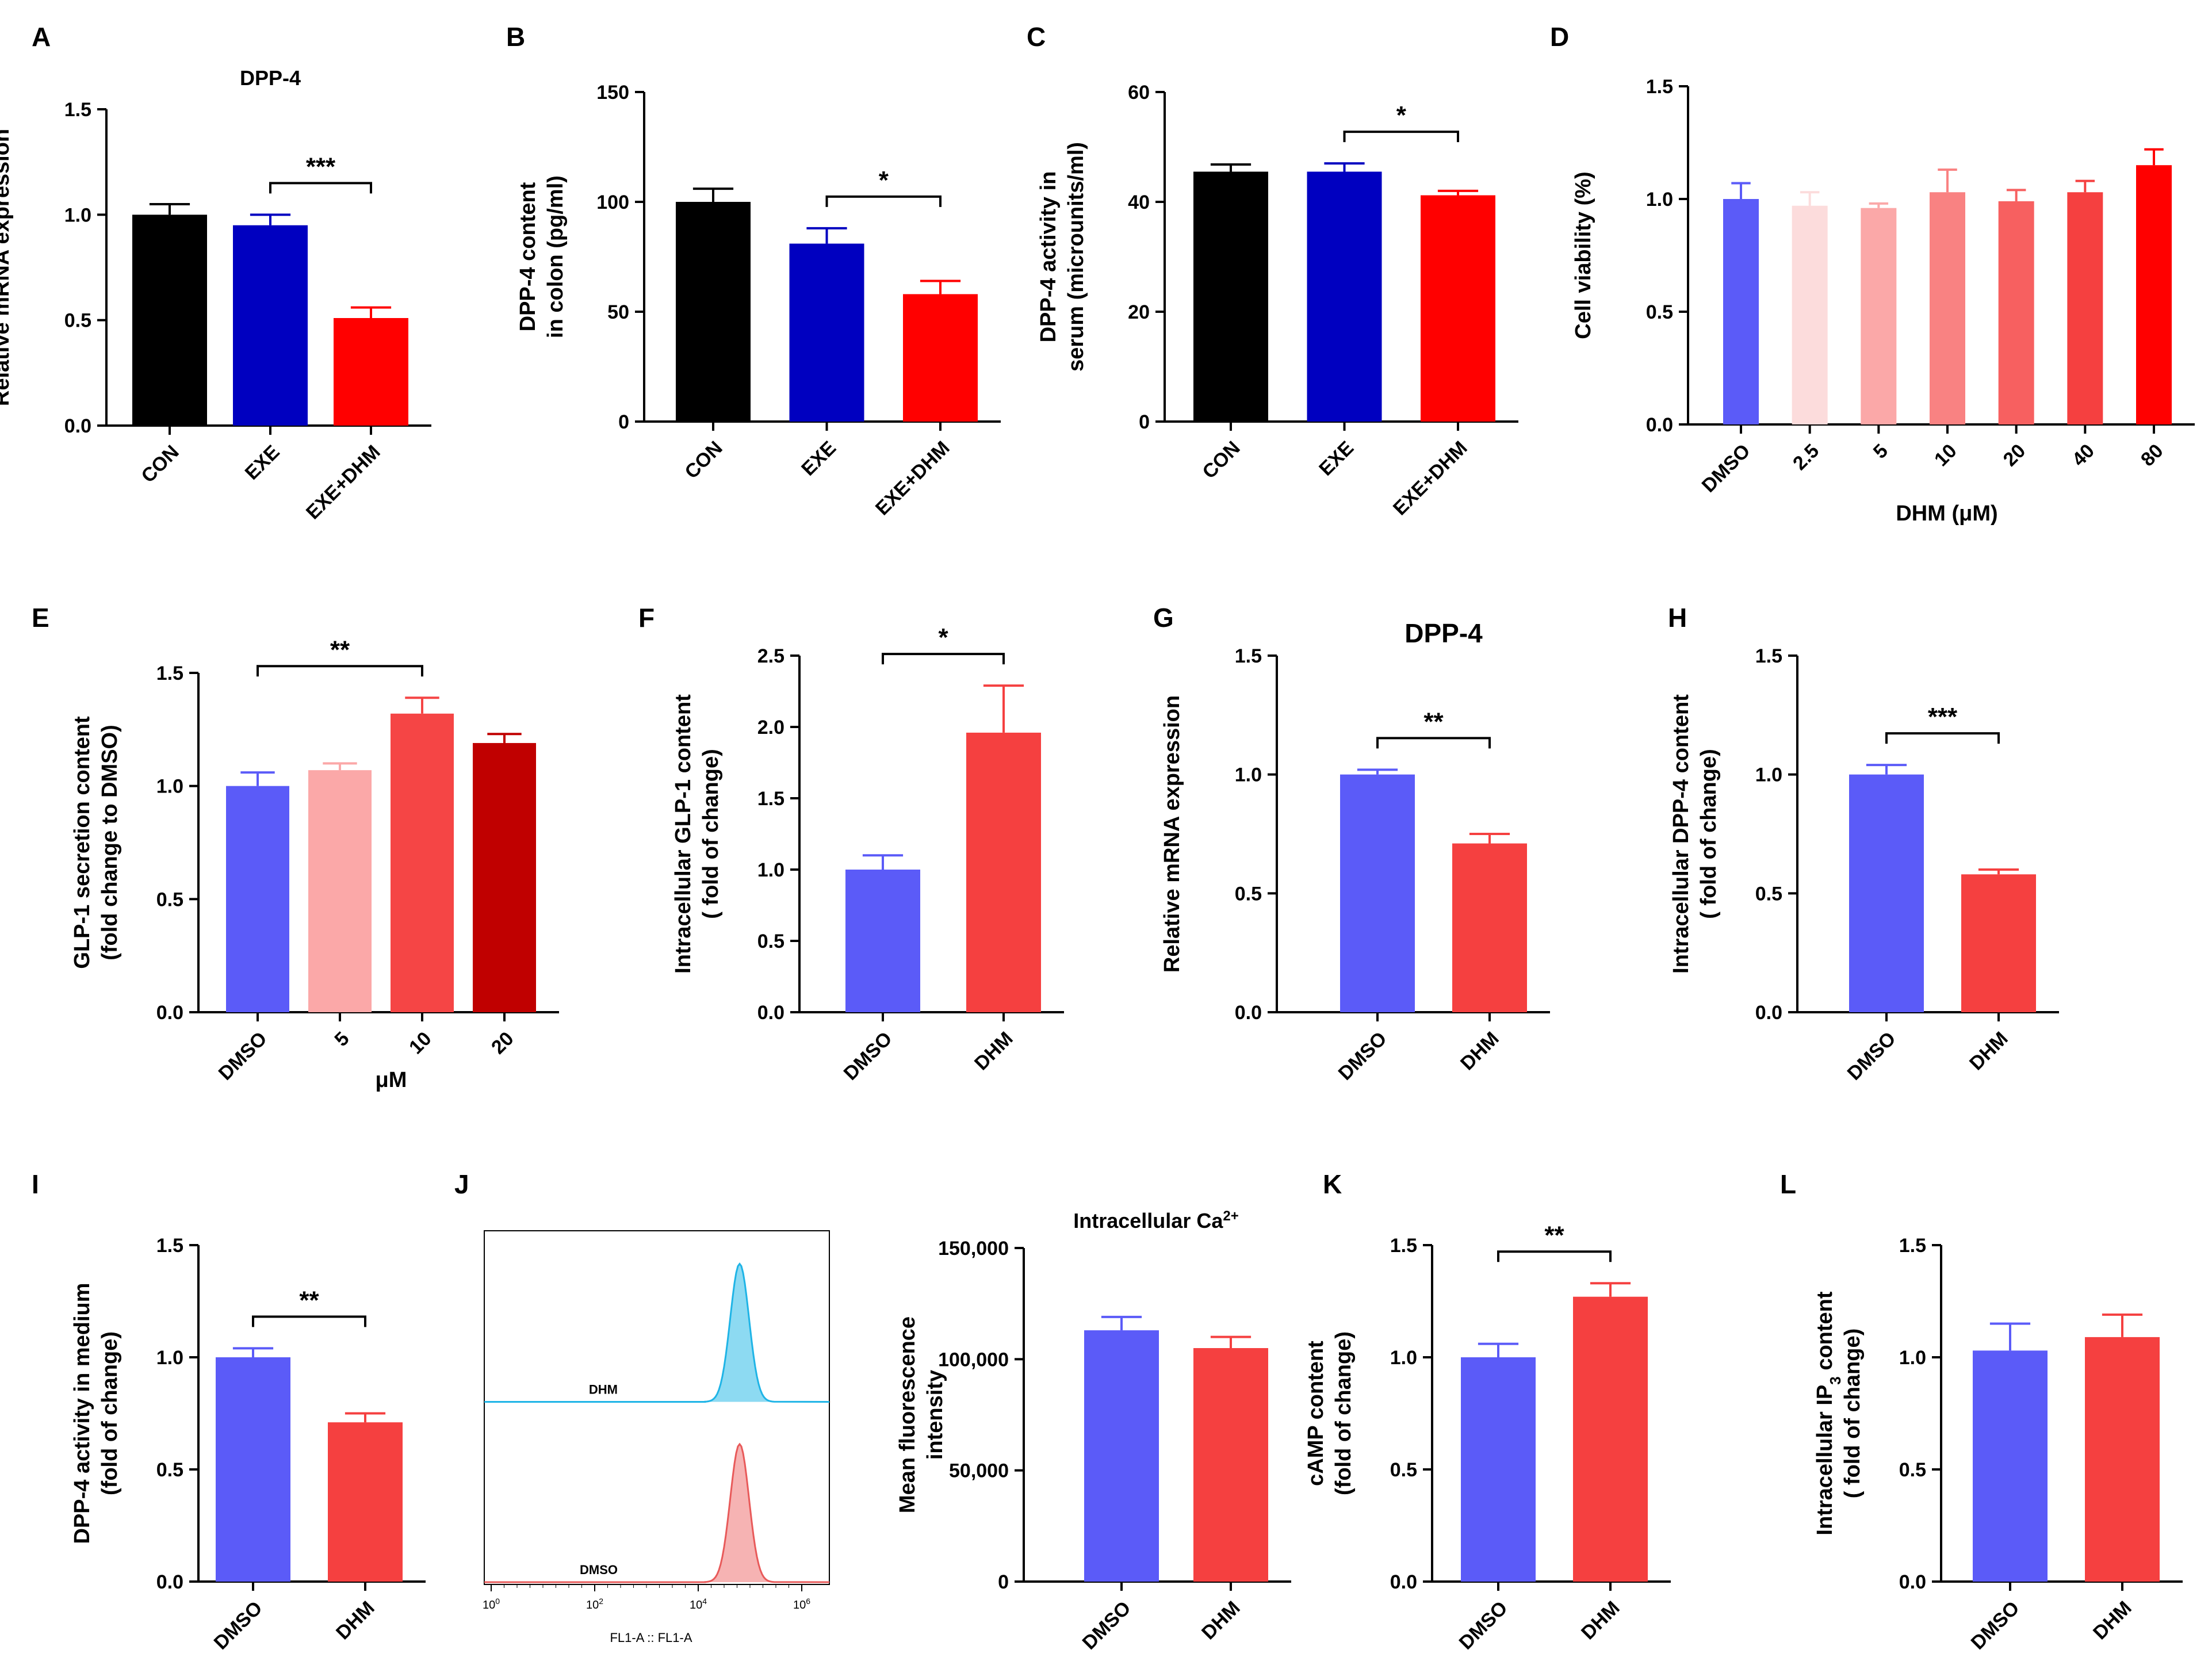 This screenshot has width=2212, height=1669. I want to click on x-tick-label: CON, so click(1221, 460).